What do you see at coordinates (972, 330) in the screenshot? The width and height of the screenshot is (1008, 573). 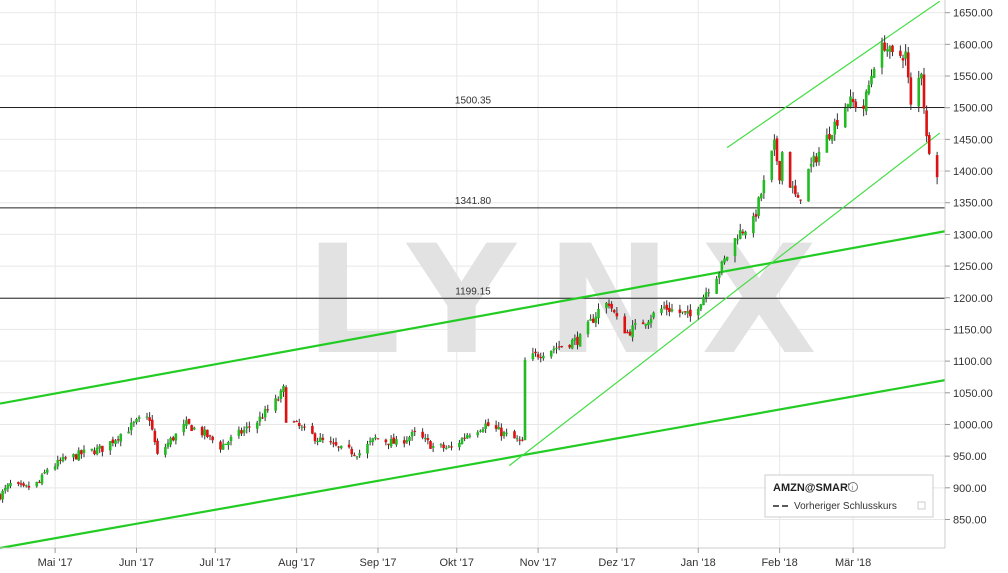 I see `y-tick-label: 1150.00` at bounding box center [972, 330].